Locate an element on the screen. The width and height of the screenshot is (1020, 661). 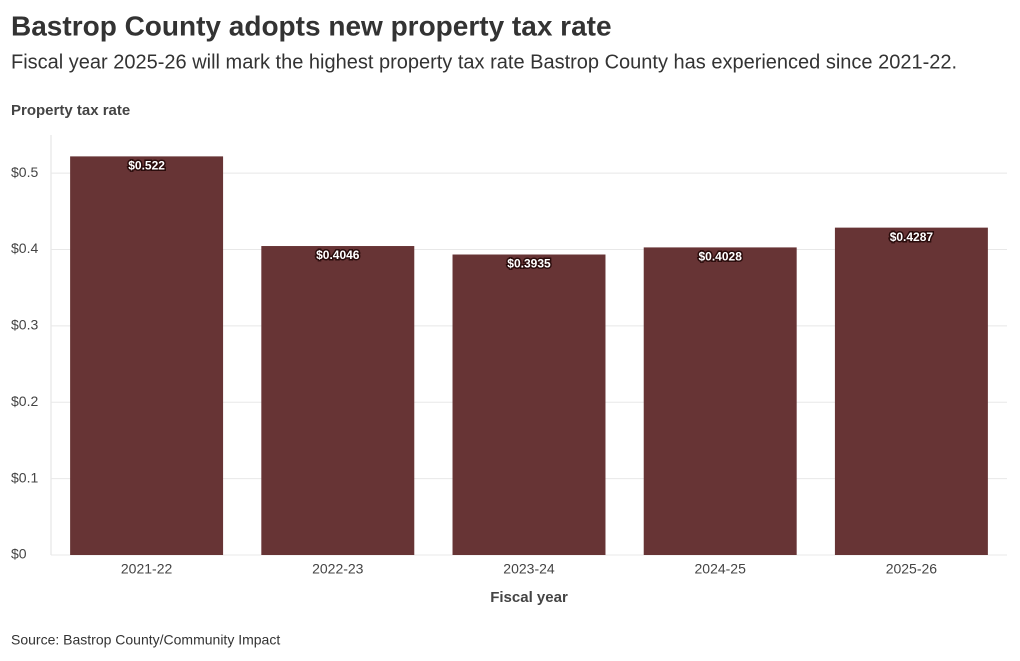
value-label: $0.4046 is located at coordinates (338, 255).